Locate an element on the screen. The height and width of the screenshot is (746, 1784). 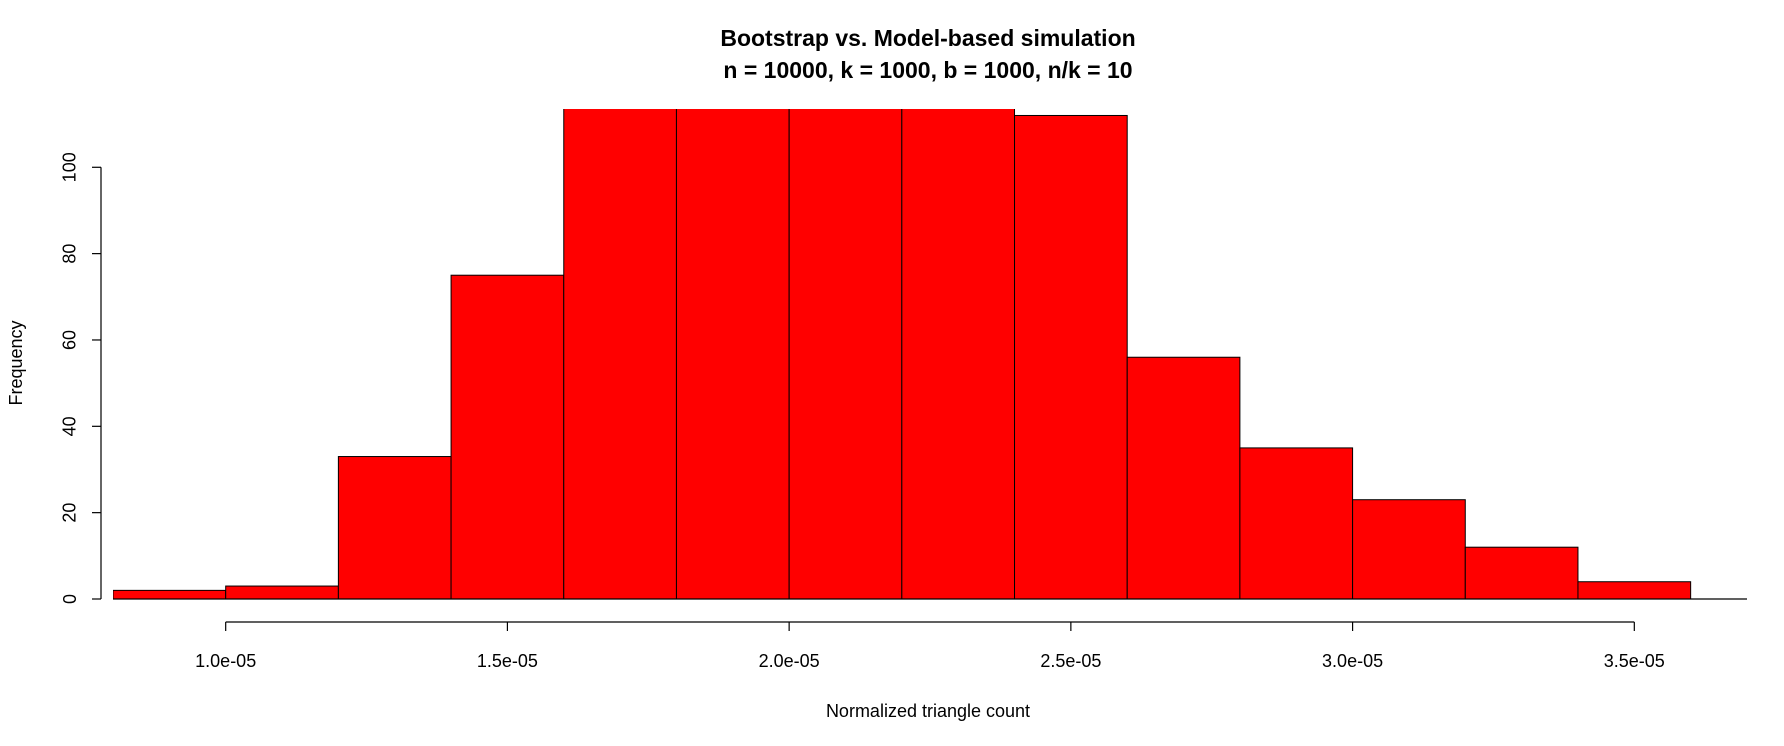
y-axis-label: Frequency is located at coordinates (16, 362).